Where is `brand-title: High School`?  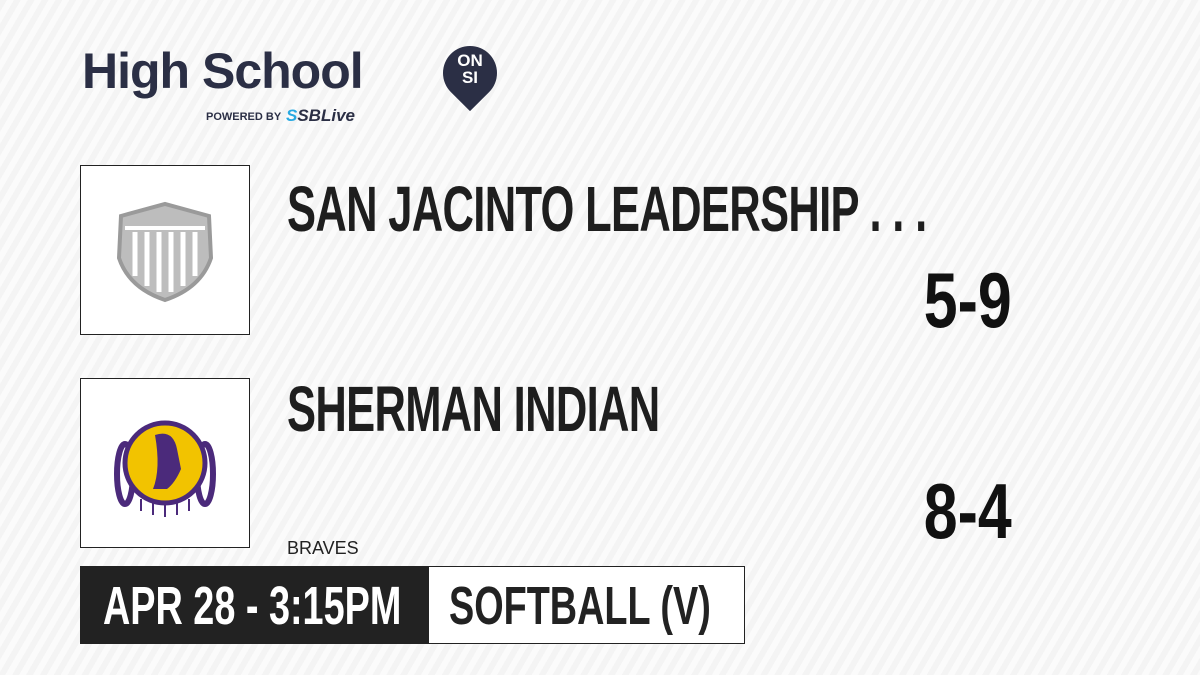 brand-title: High School is located at coordinates (223, 71).